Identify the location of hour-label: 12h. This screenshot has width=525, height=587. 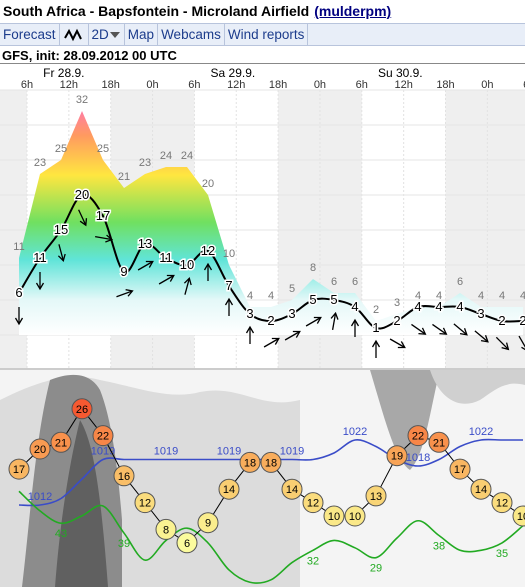
(236, 85).